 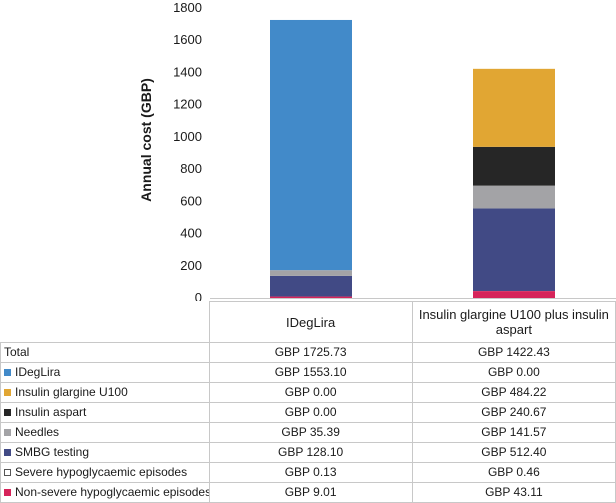 What do you see at coordinates (191, 265) in the screenshot?
I see `y-tick-label: 200` at bounding box center [191, 265].